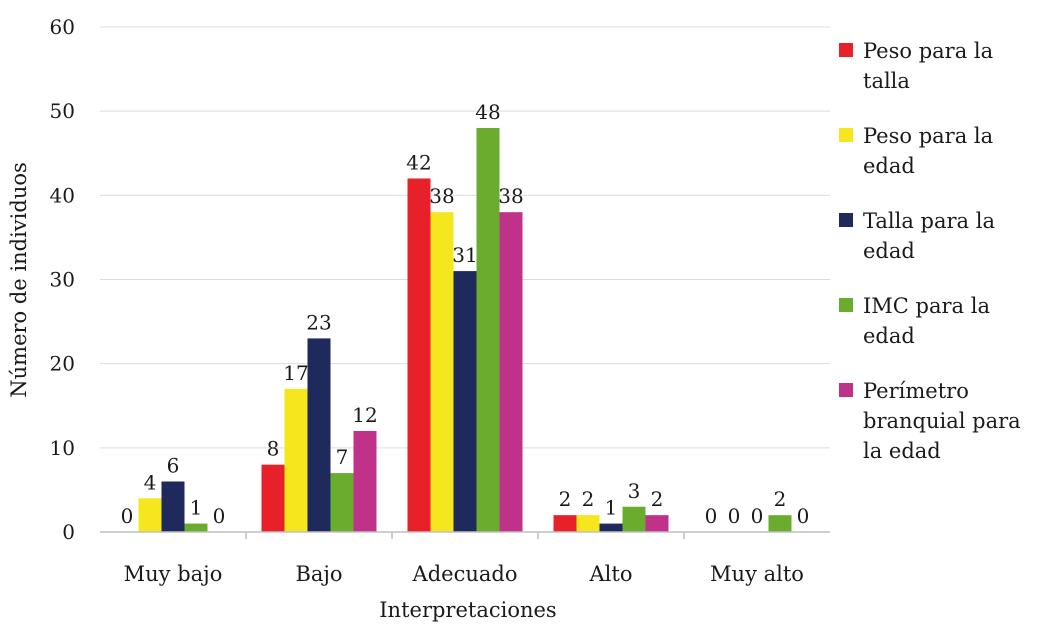 The width and height of the screenshot is (1044, 625). What do you see at coordinates (611, 574) in the screenshot?
I see `x-category-label: Alto` at bounding box center [611, 574].